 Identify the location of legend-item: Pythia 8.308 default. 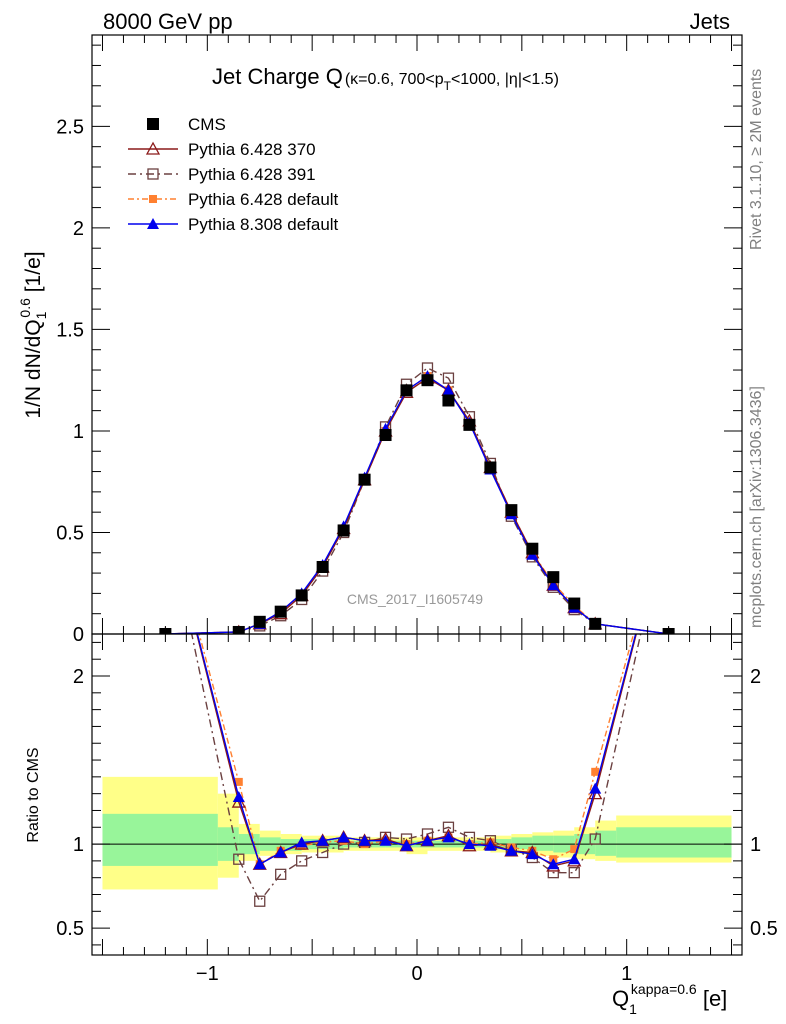
(233, 224).